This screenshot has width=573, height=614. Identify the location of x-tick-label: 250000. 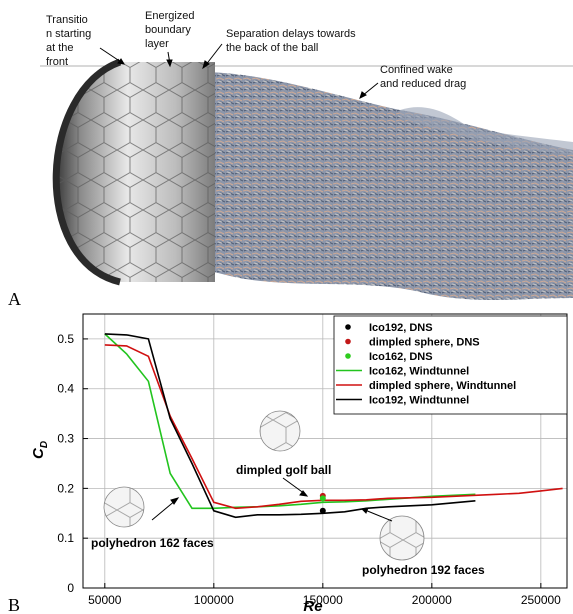
(541, 600).